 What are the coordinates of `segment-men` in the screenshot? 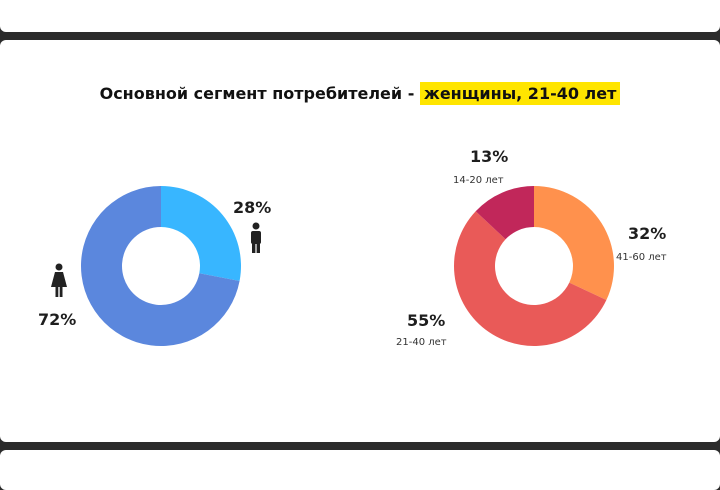 It's located at (201, 233).